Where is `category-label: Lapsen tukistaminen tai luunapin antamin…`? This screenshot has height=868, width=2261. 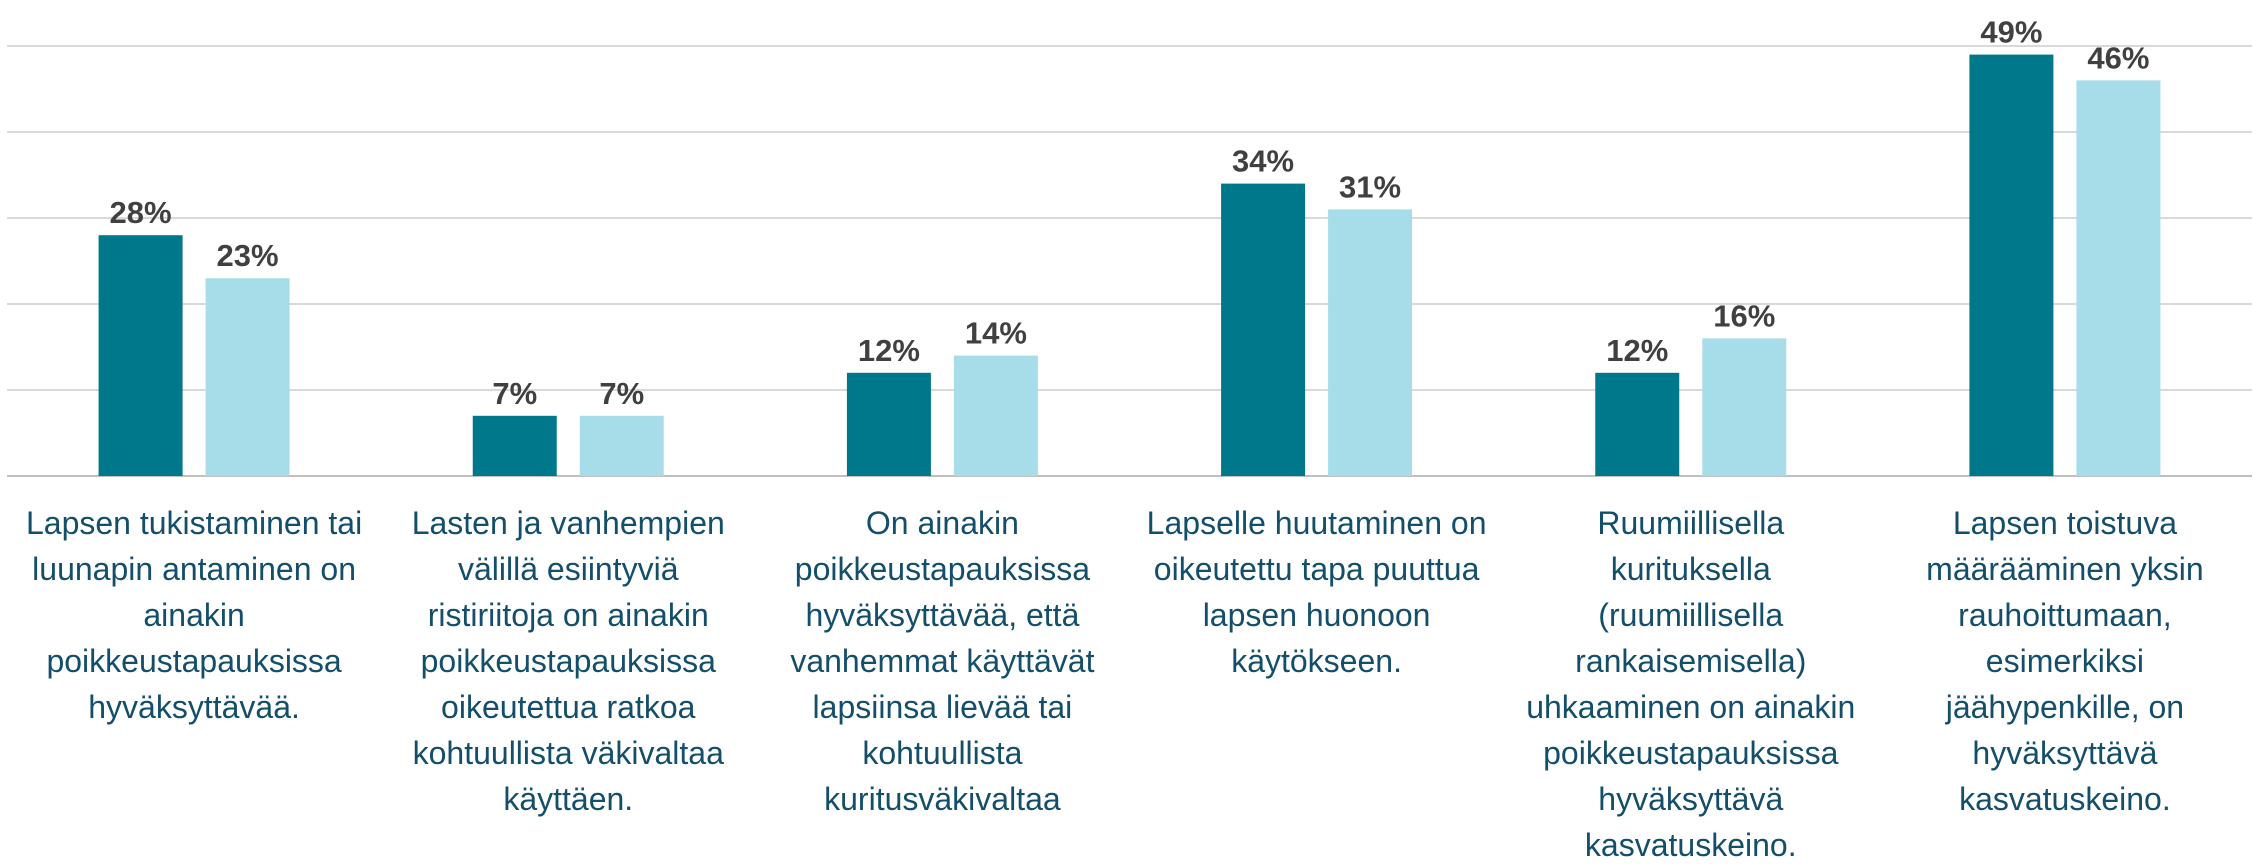 category-label: Lapsen tukistaminen tai luunapin antamin… is located at coordinates (194, 615).